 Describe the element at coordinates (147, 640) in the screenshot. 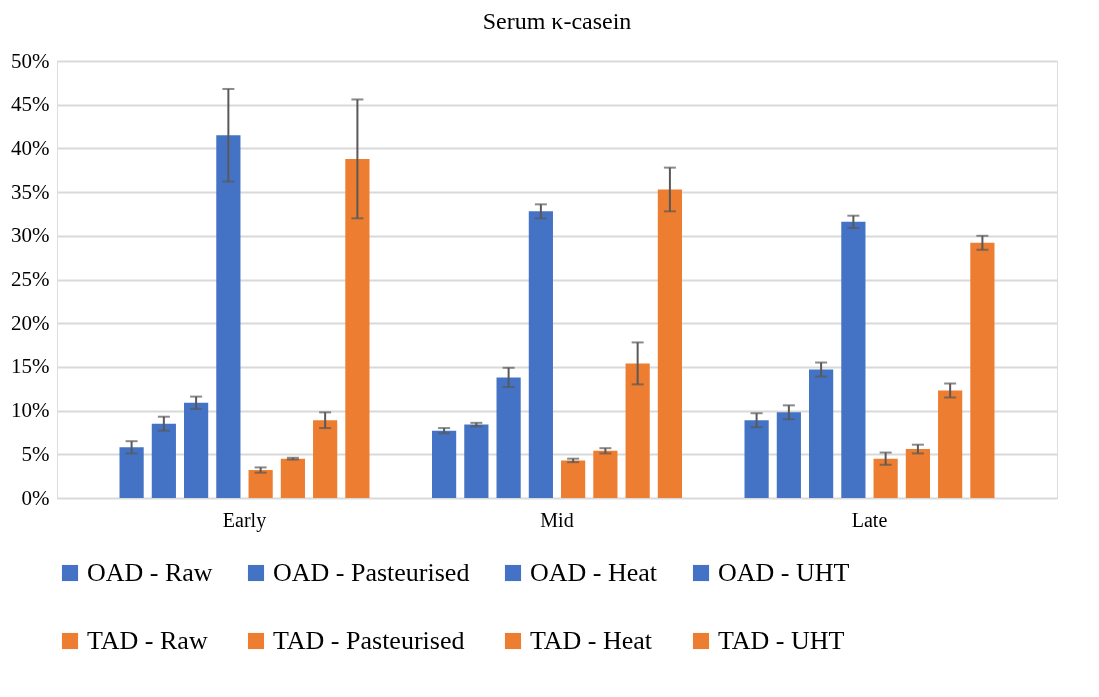

I see `legend-label: TAD - Raw` at that location.